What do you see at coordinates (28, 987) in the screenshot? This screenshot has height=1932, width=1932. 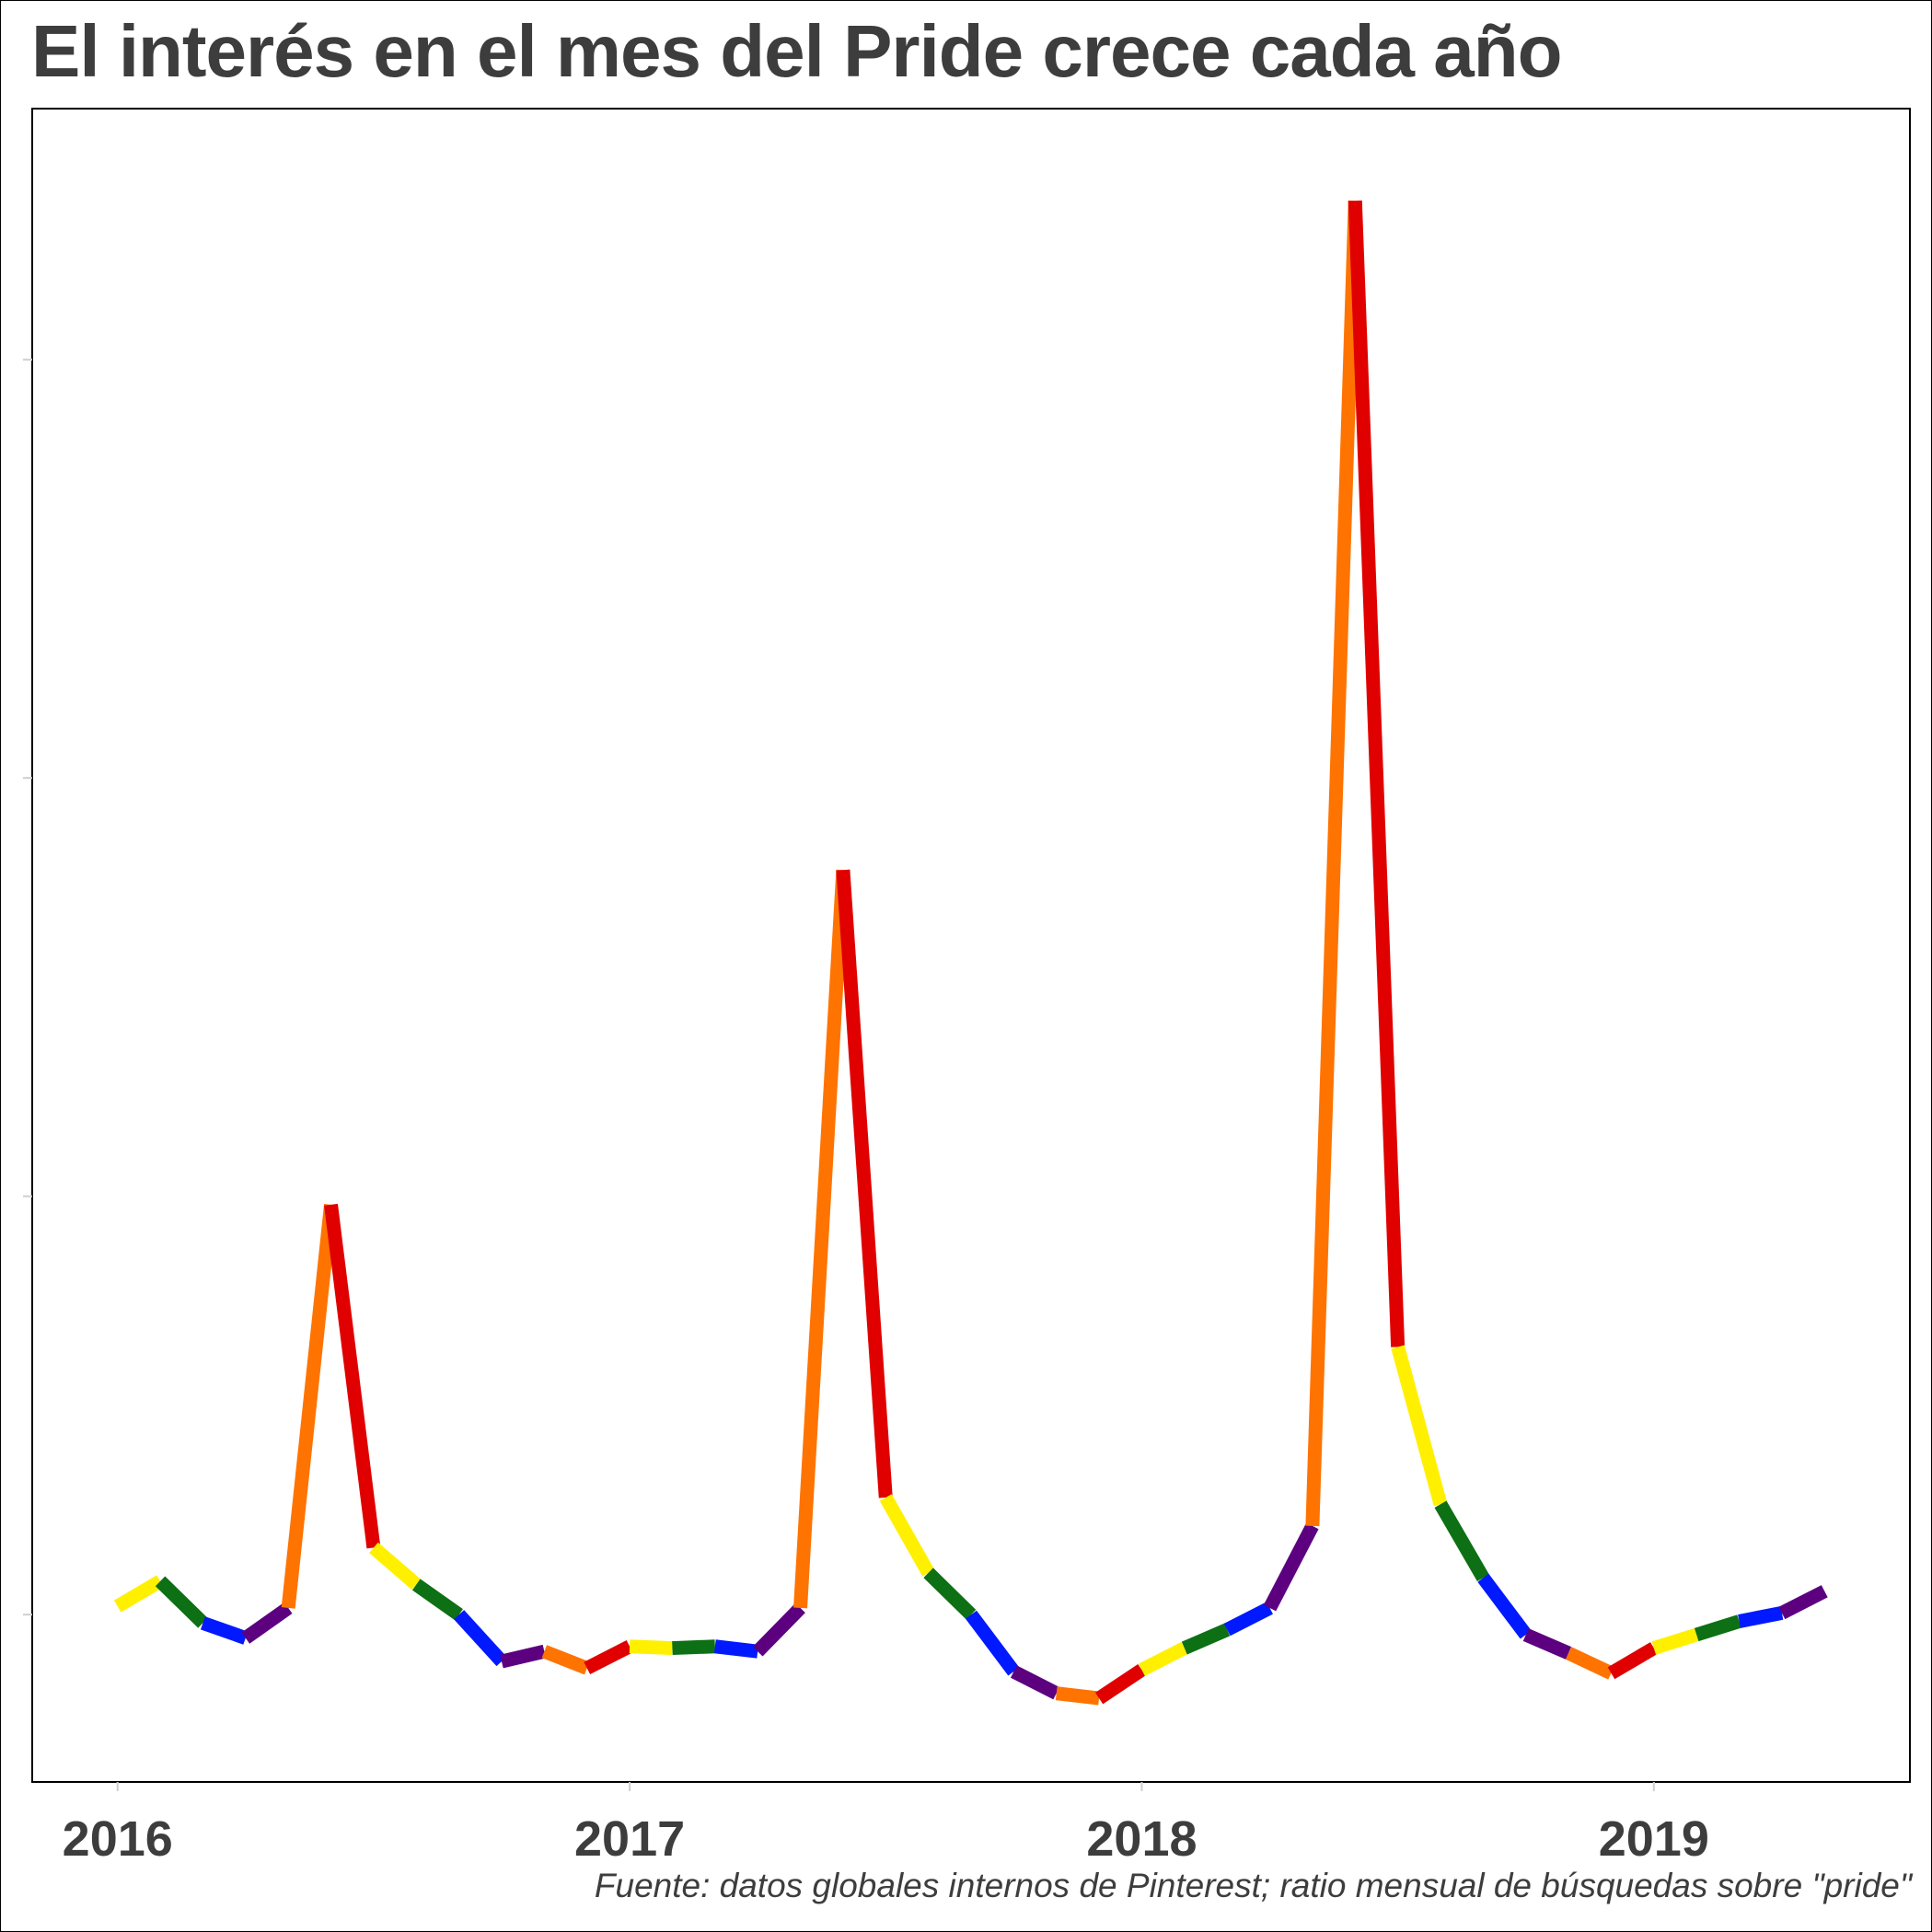 I see `y-axis-ticks` at bounding box center [28, 987].